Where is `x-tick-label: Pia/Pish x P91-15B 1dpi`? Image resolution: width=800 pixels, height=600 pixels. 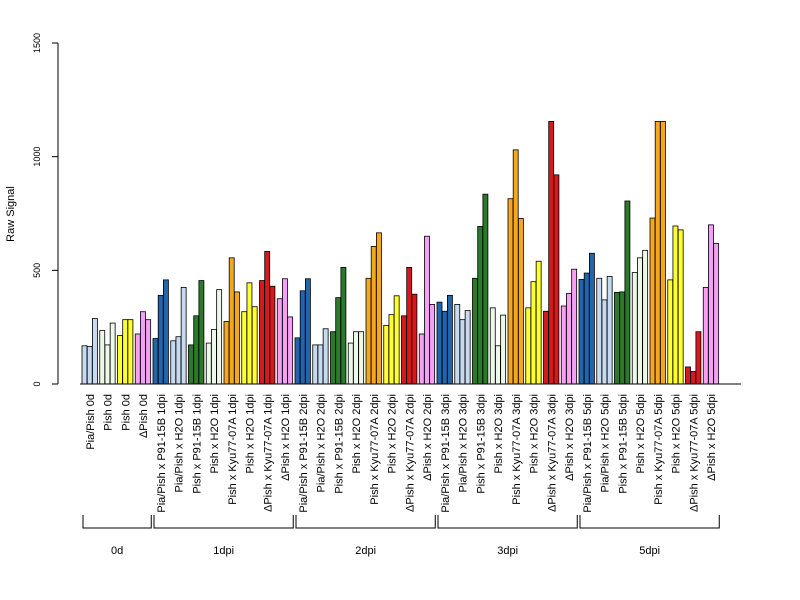 x-tick-label: Pia/Pish x P91-15B 1dpi is located at coordinates (162, 453).